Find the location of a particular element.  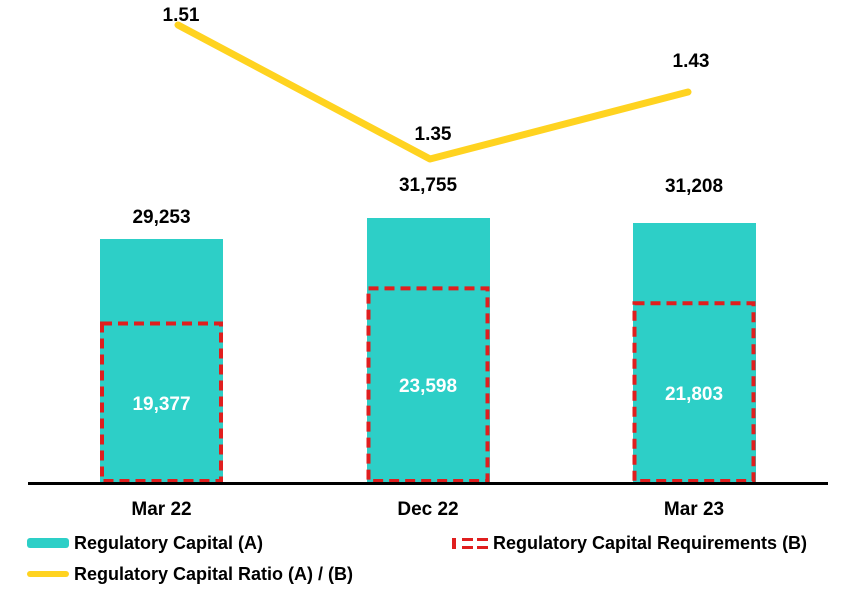

ratio-value-label: 1.43 is located at coordinates (691, 61).